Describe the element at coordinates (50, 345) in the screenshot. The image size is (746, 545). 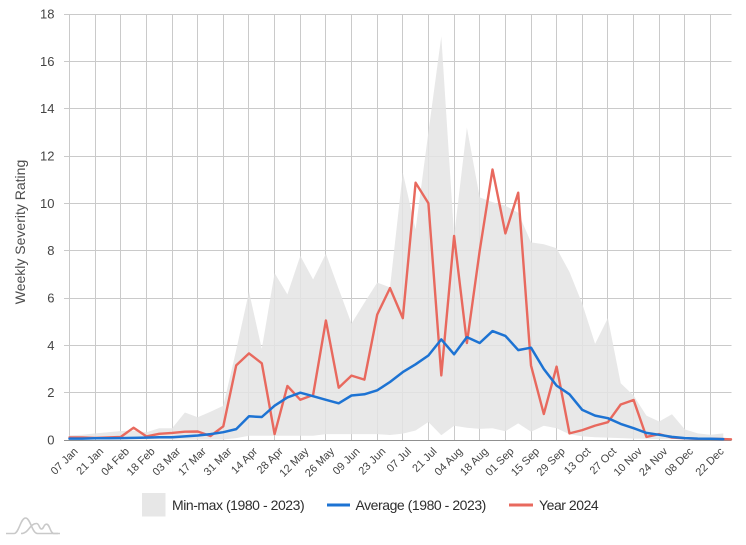
I see `svg-text: 4` at that location.